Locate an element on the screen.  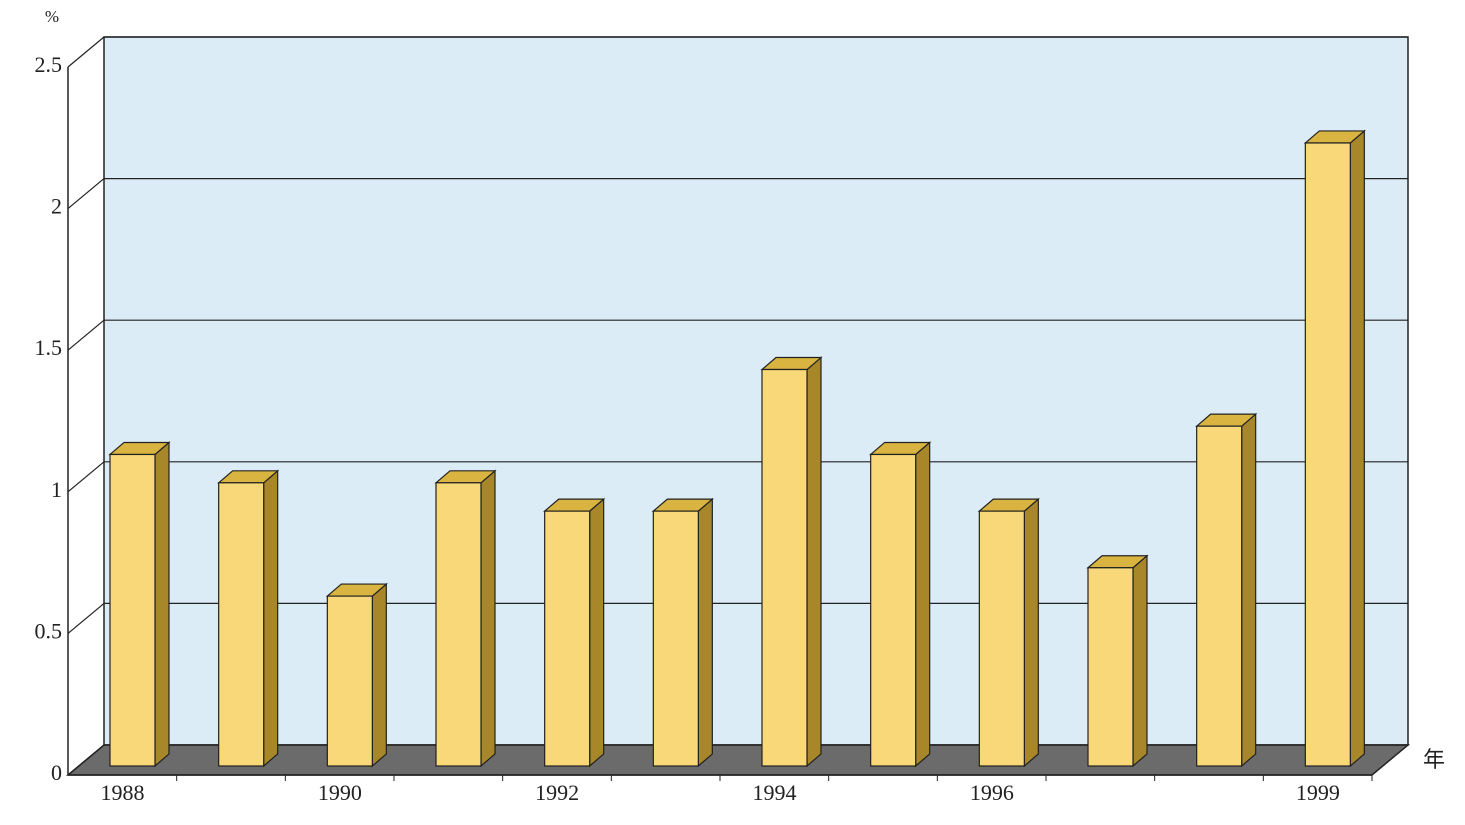
y-tick-label: 2 is located at coordinates (56, 206).